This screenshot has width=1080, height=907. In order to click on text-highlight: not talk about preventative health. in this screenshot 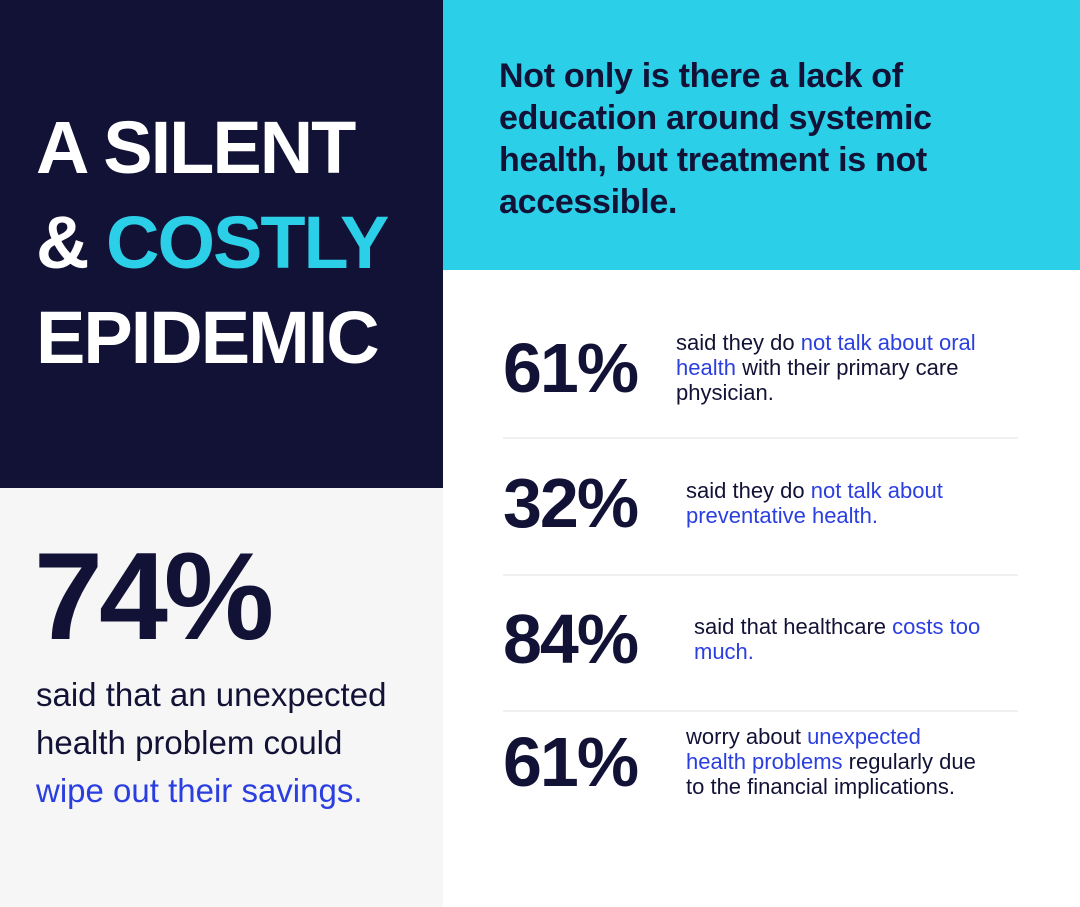, I will do `click(814, 503)`.